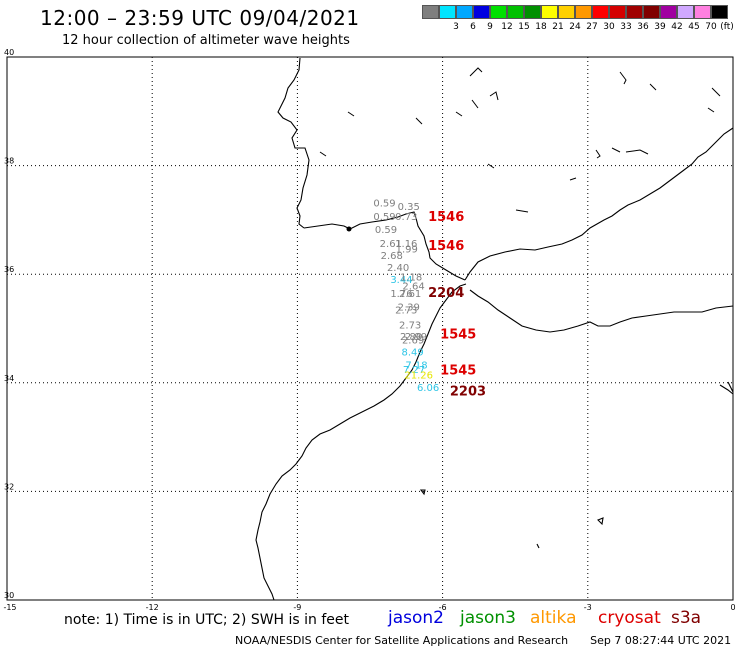  What do you see at coordinates (686, 618) in the screenshot?
I see `satellite-name: s3a` at bounding box center [686, 618].